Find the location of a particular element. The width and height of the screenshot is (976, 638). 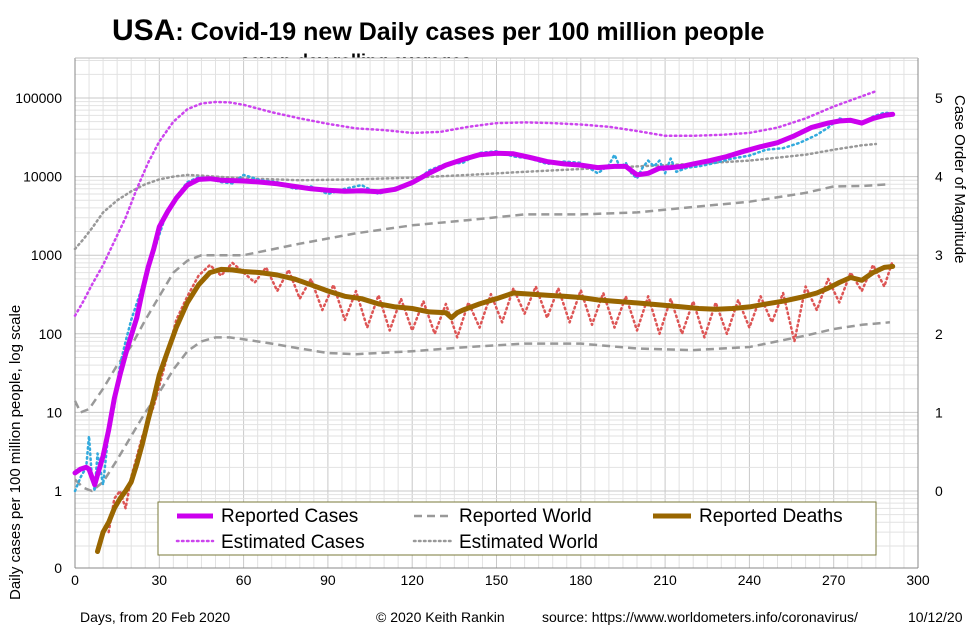

y-tick-label: 10000 is located at coordinates (42, 177).